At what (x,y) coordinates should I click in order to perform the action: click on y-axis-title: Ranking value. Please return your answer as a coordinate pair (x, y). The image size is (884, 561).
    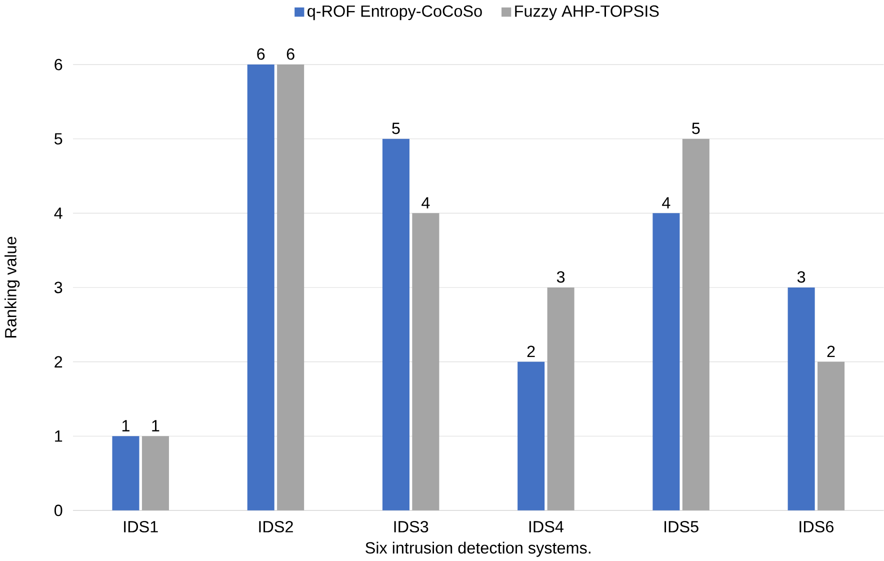
    Looking at the image, I should click on (12, 287).